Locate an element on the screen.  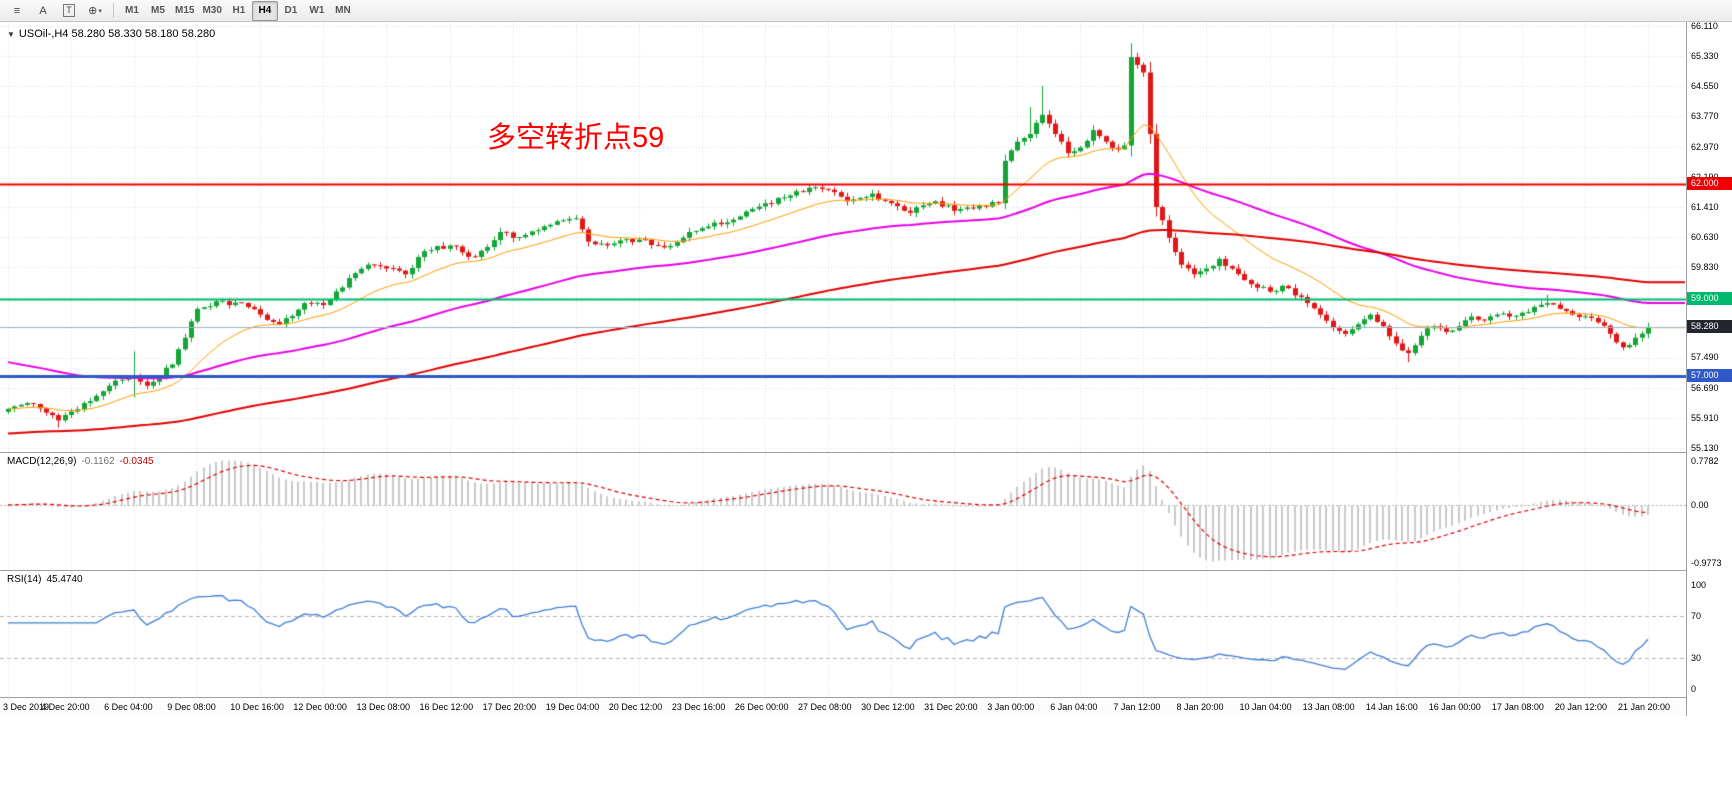
rsi-value: 45.4740 is located at coordinates (64, 579).